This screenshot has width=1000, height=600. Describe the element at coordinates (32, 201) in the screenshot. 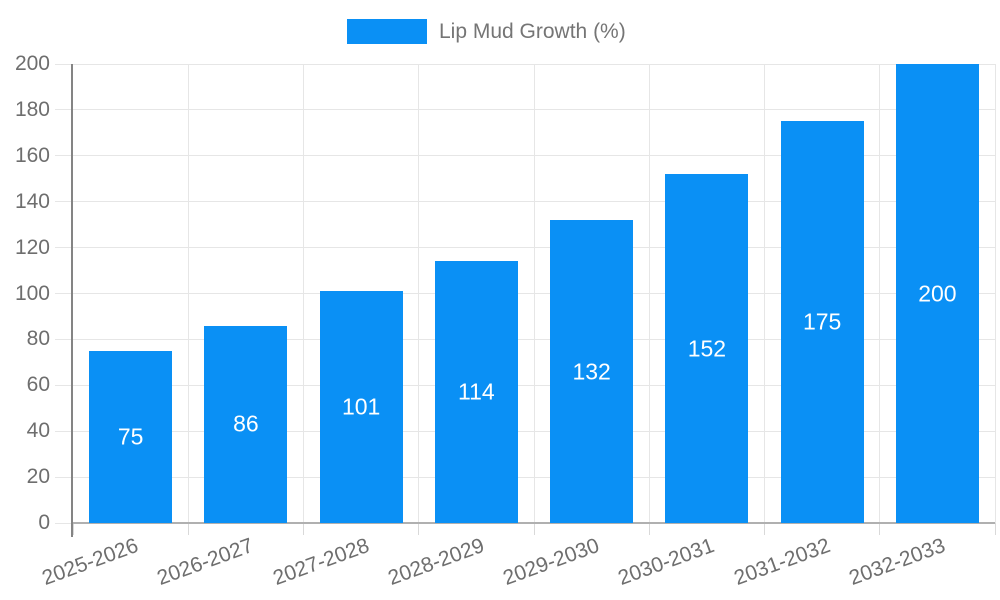

I see `y-axis-label: 140` at that location.